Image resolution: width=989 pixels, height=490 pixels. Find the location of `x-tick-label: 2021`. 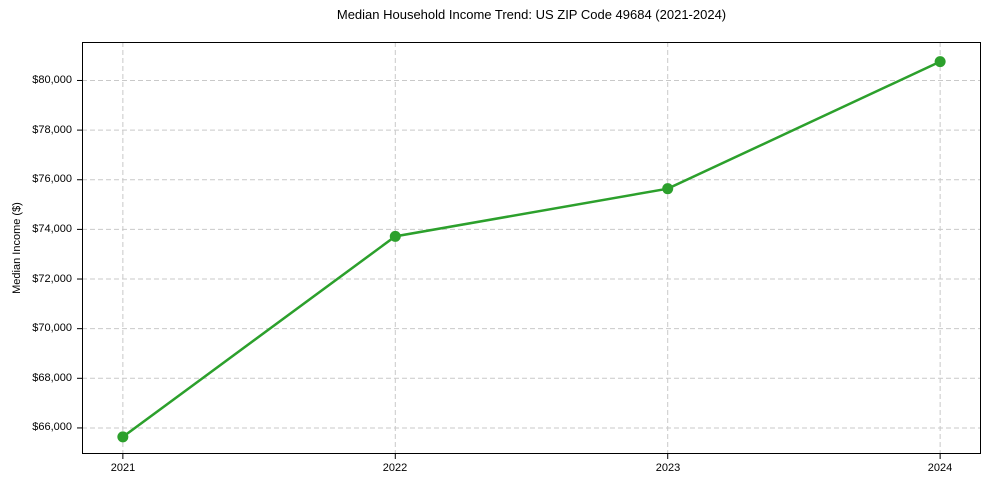

x-tick-label: 2021 is located at coordinates (123, 468).